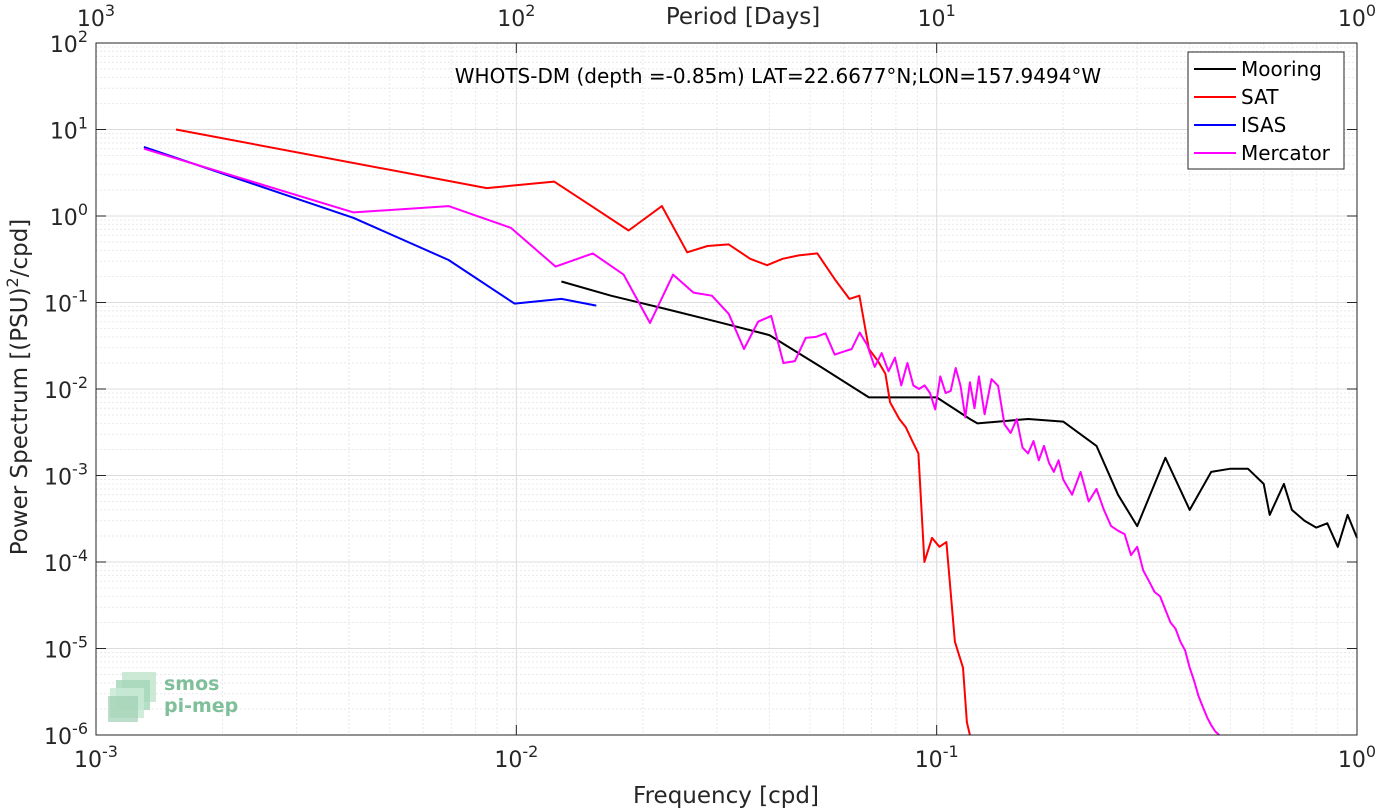  I want to click on logo-text-line2: pi-mep, so click(201, 706).